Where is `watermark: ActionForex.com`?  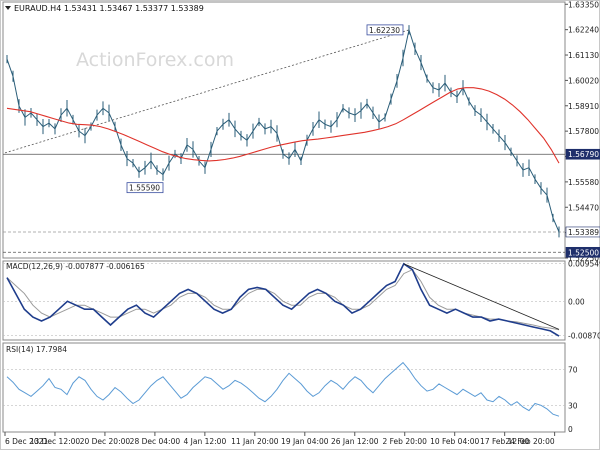 watermark: ActionForex.com is located at coordinates (155, 60).